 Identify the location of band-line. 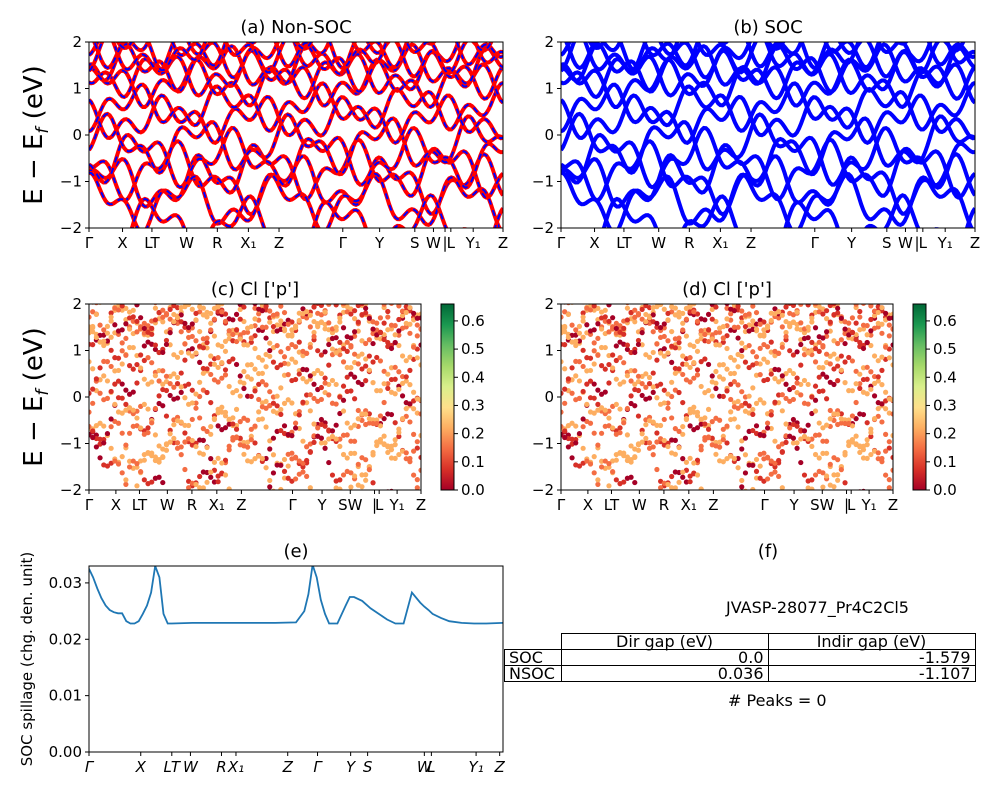
(768, 83).